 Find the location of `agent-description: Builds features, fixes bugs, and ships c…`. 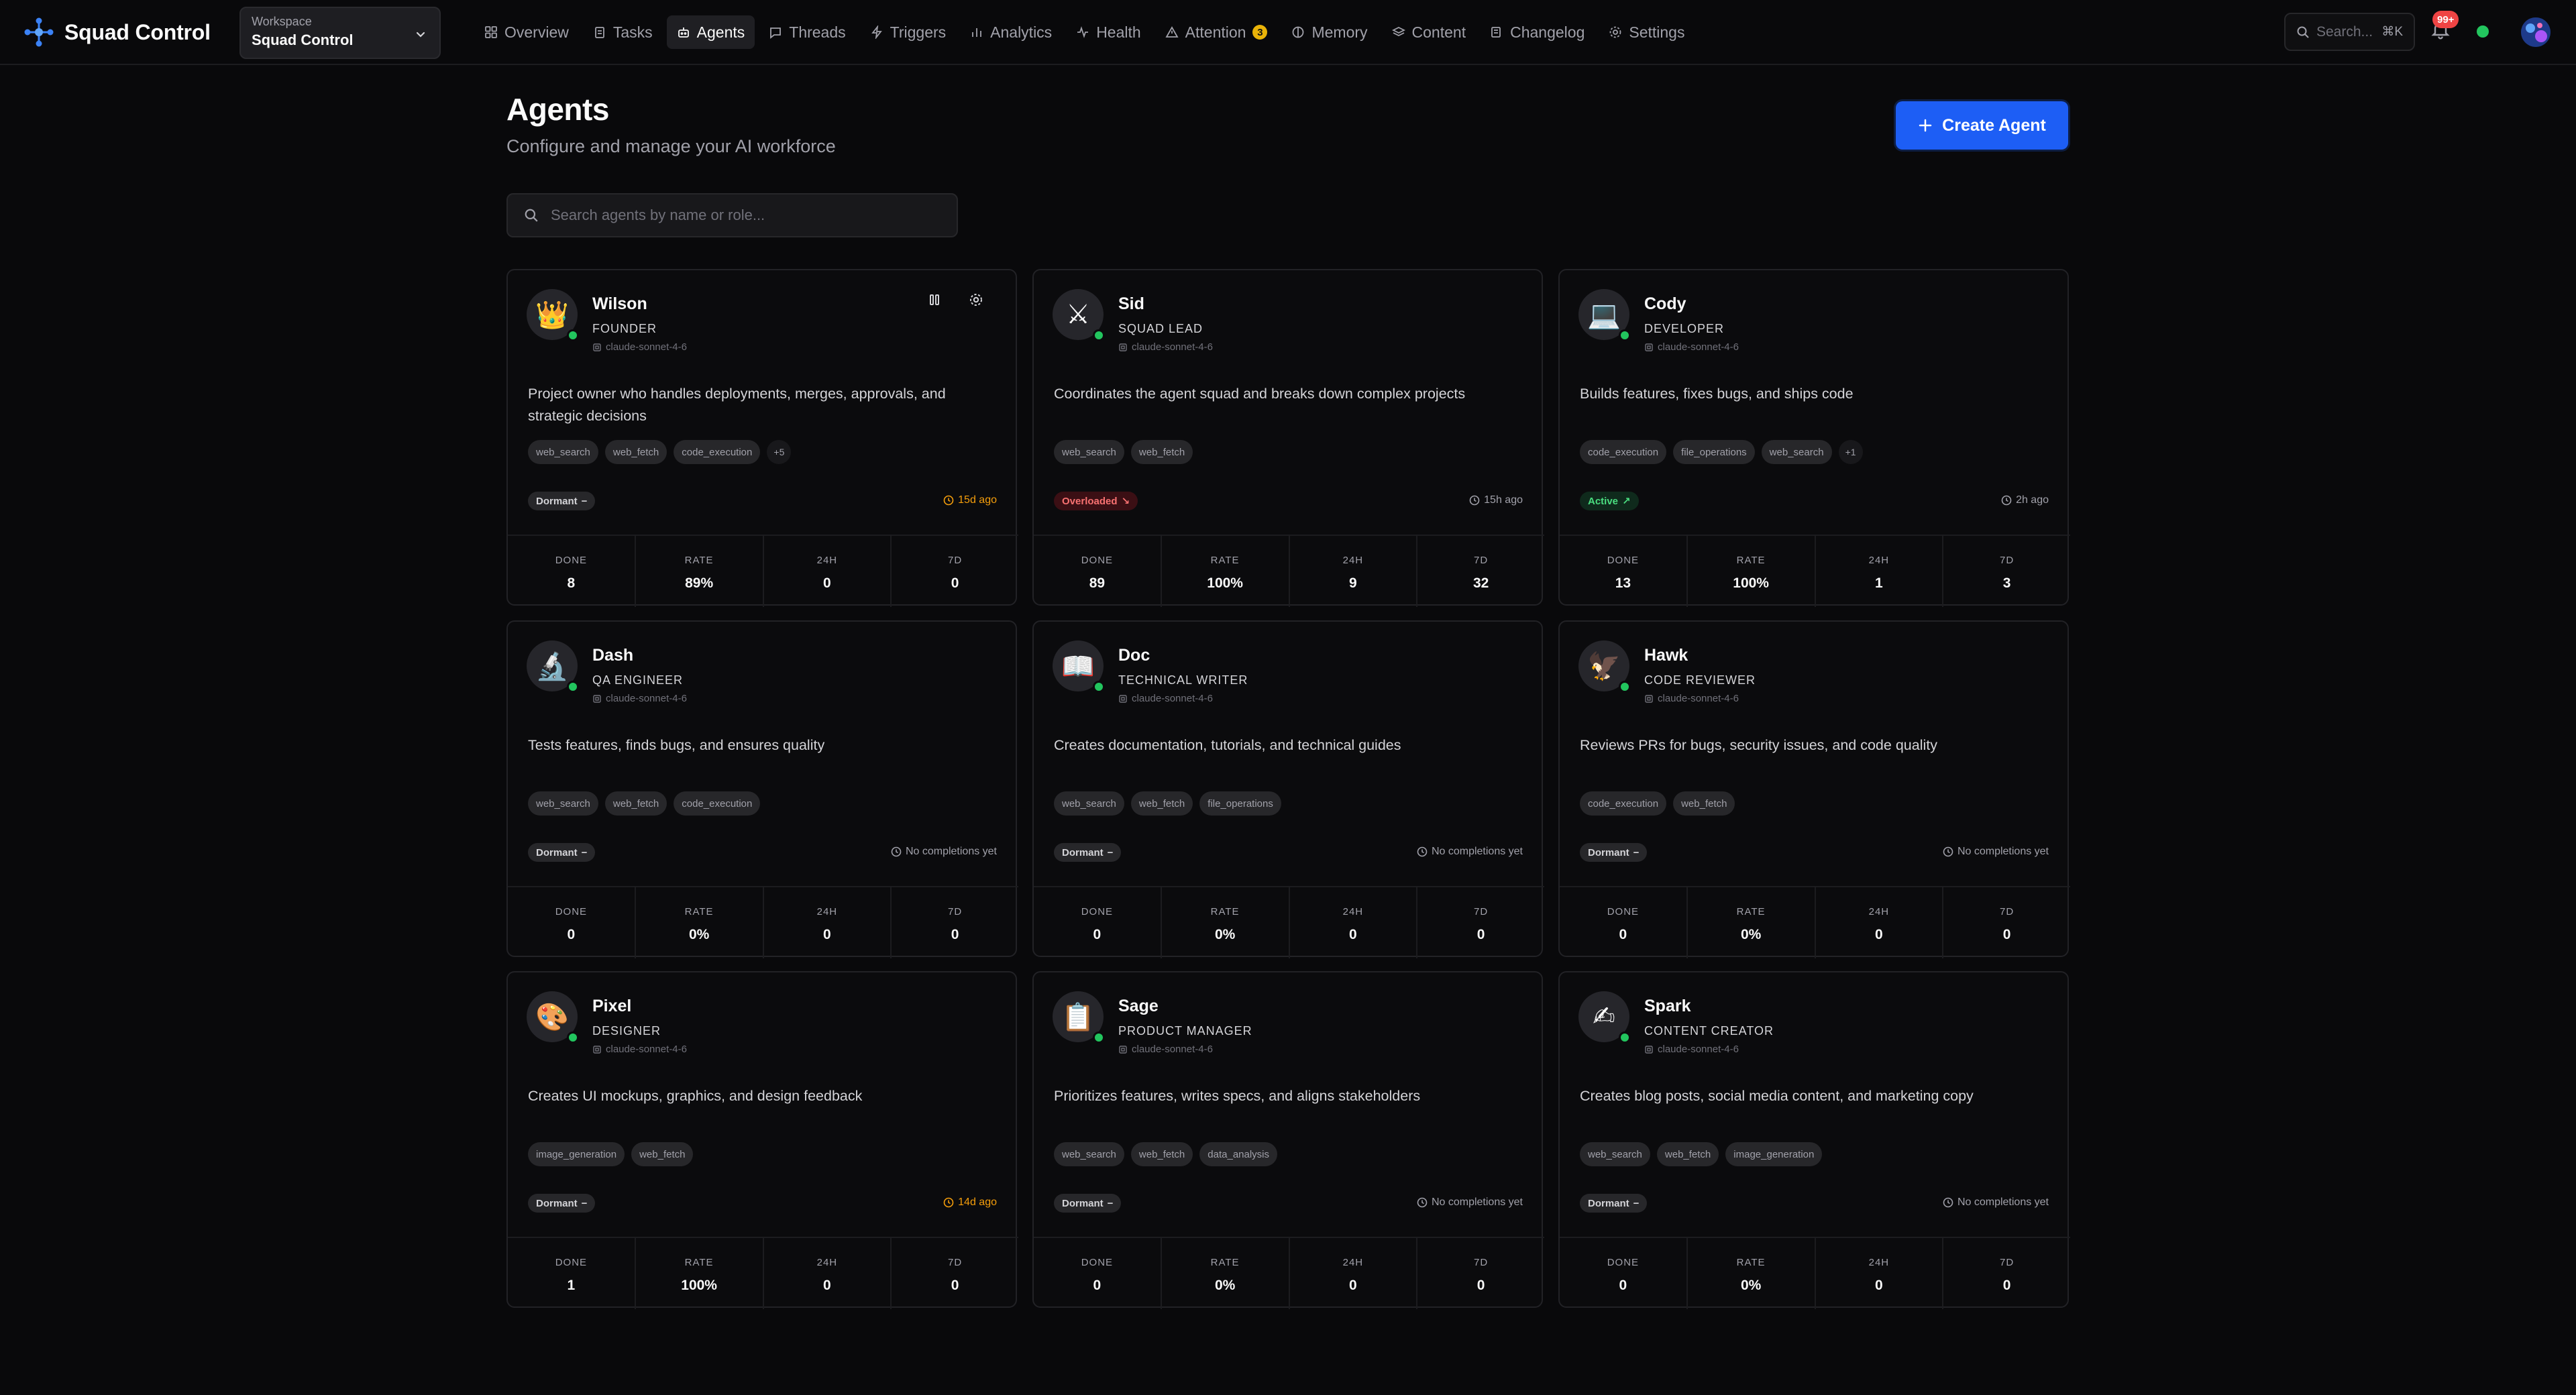

agent-description: Builds features, fixes bugs, and ships c… is located at coordinates (1717, 394).